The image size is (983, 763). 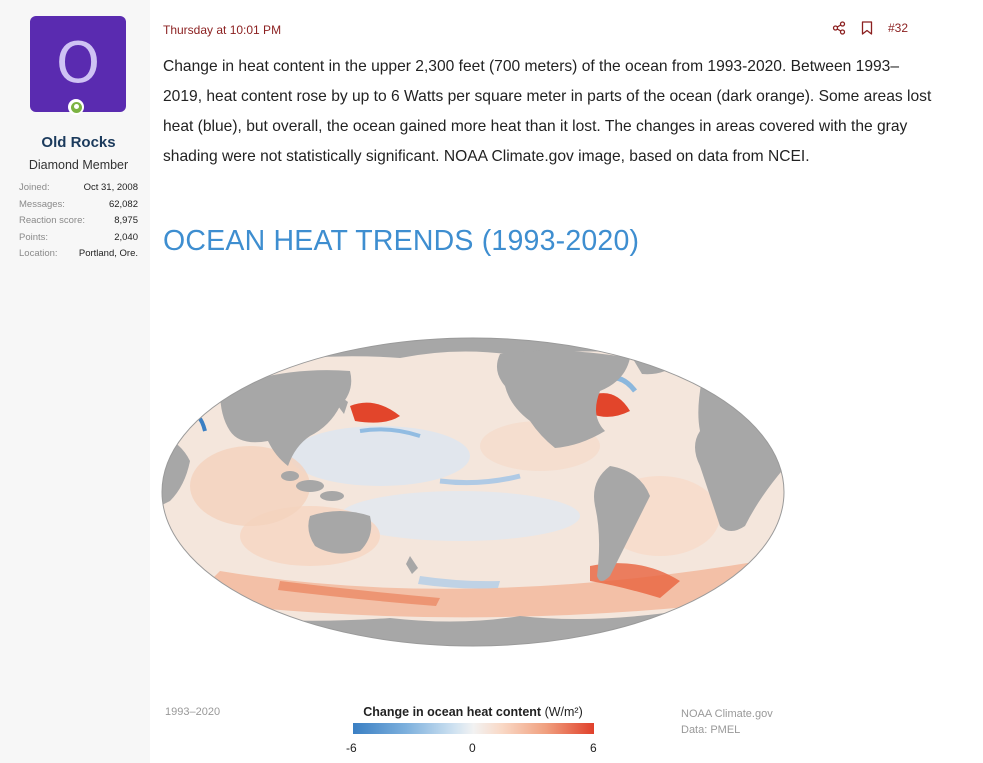 I want to click on share-icon, so click(x=839, y=28).